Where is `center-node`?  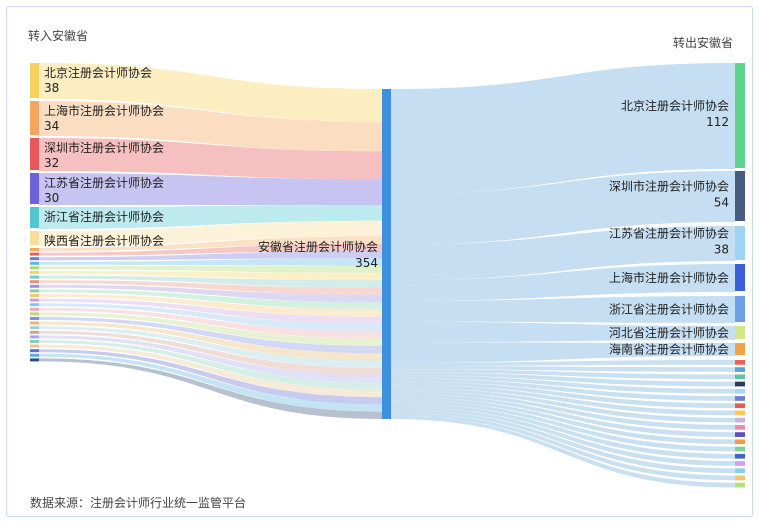
center-node is located at coordinates (386, 254).